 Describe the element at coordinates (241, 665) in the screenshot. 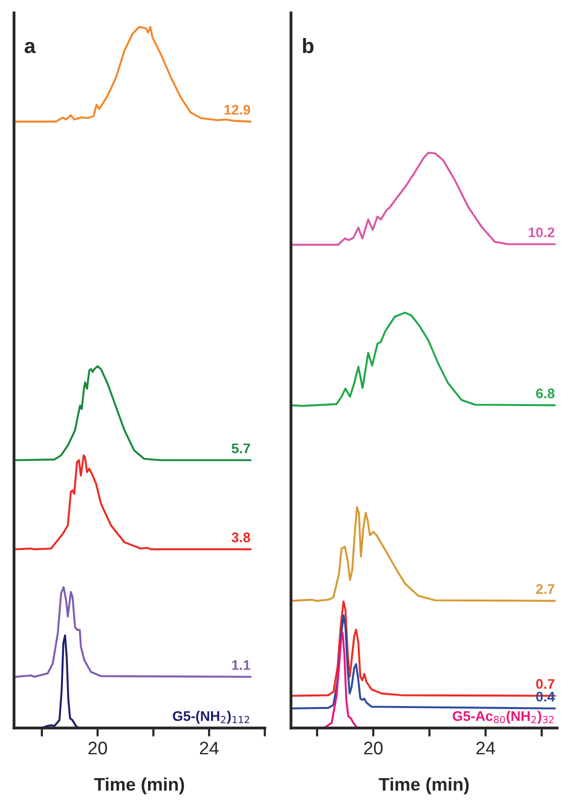

I see `series-label: 1.1` at that location.